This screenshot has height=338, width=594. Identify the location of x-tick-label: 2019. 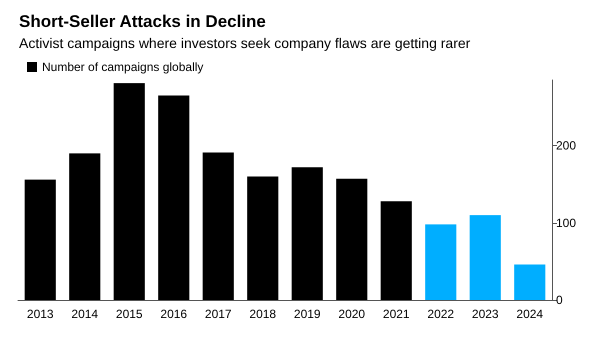
(307, 314).